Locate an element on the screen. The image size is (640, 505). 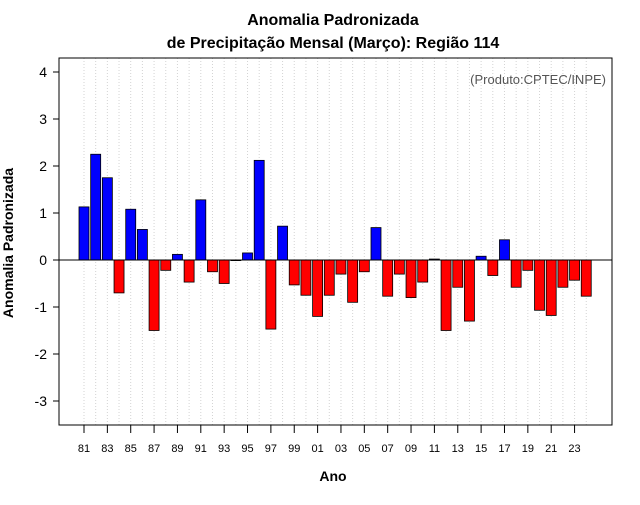
x-tick-label: 05 is located at coordinates (364, 449).